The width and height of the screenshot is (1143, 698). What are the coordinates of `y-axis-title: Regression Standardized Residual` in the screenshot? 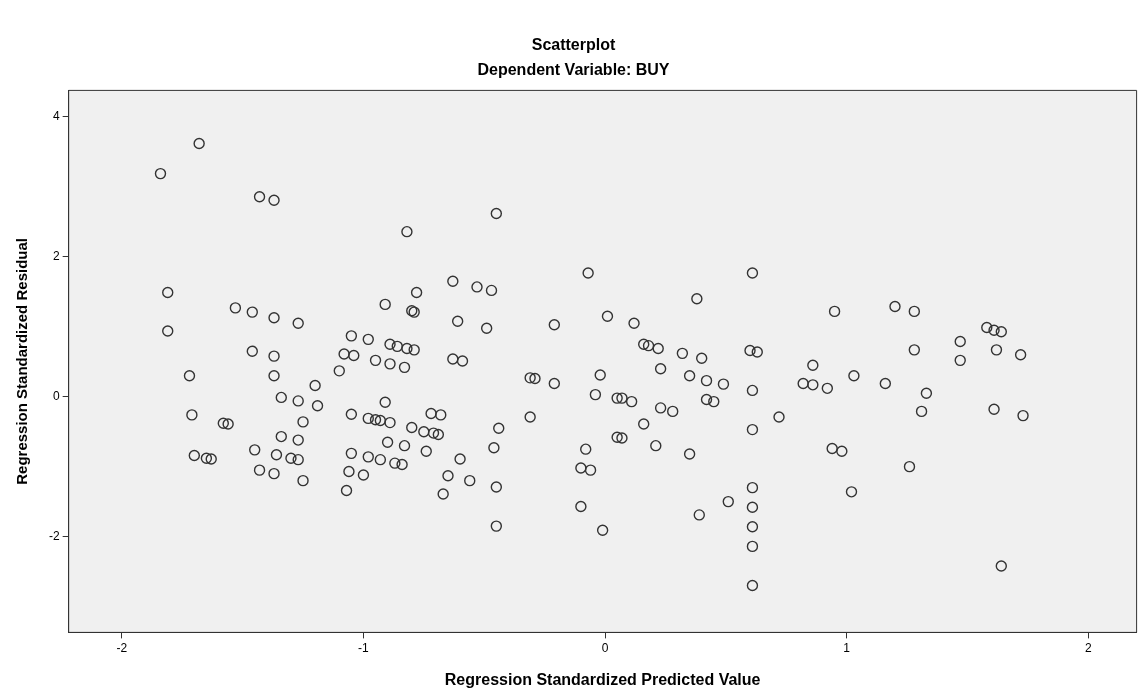 It's located at (22, 361).